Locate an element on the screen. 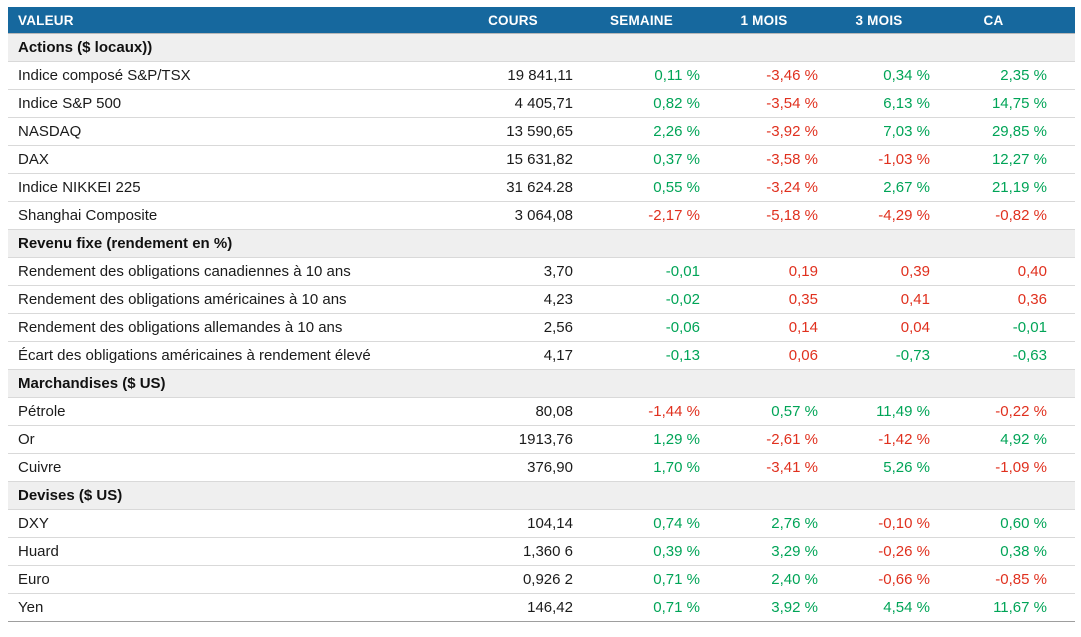 The width and height of the screenshot is (1081, 637). table-row: Pétrole 80,08 -1,44 % 0,57 % 11,49 % -0,22 % is located at coordinates (541, 411).